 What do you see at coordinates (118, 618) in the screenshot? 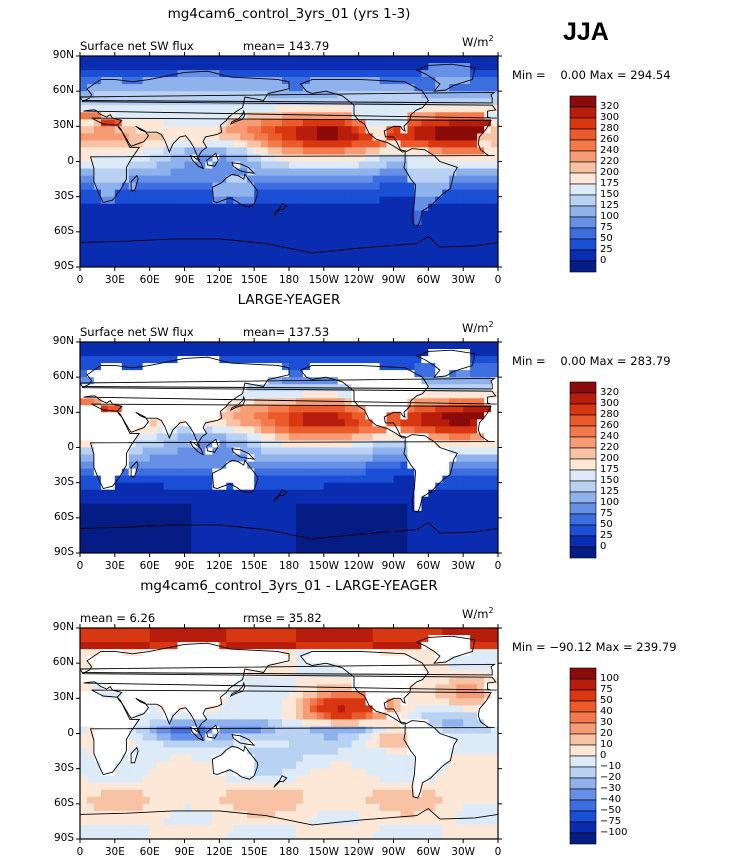
I see `panel-variable-label: mean = 6.26` at bounding box center [118, 618].